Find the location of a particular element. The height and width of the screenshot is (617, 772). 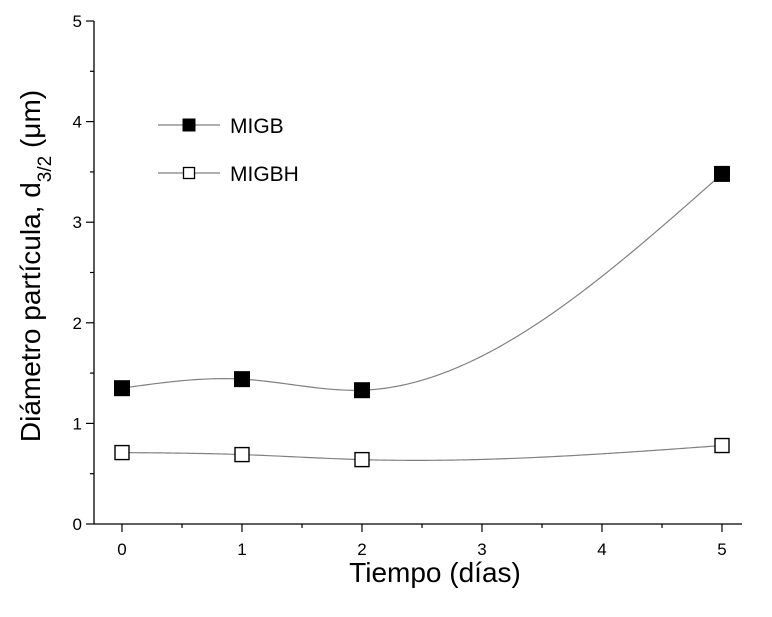

legend-marker-migb is located at coordinates (189, 125).